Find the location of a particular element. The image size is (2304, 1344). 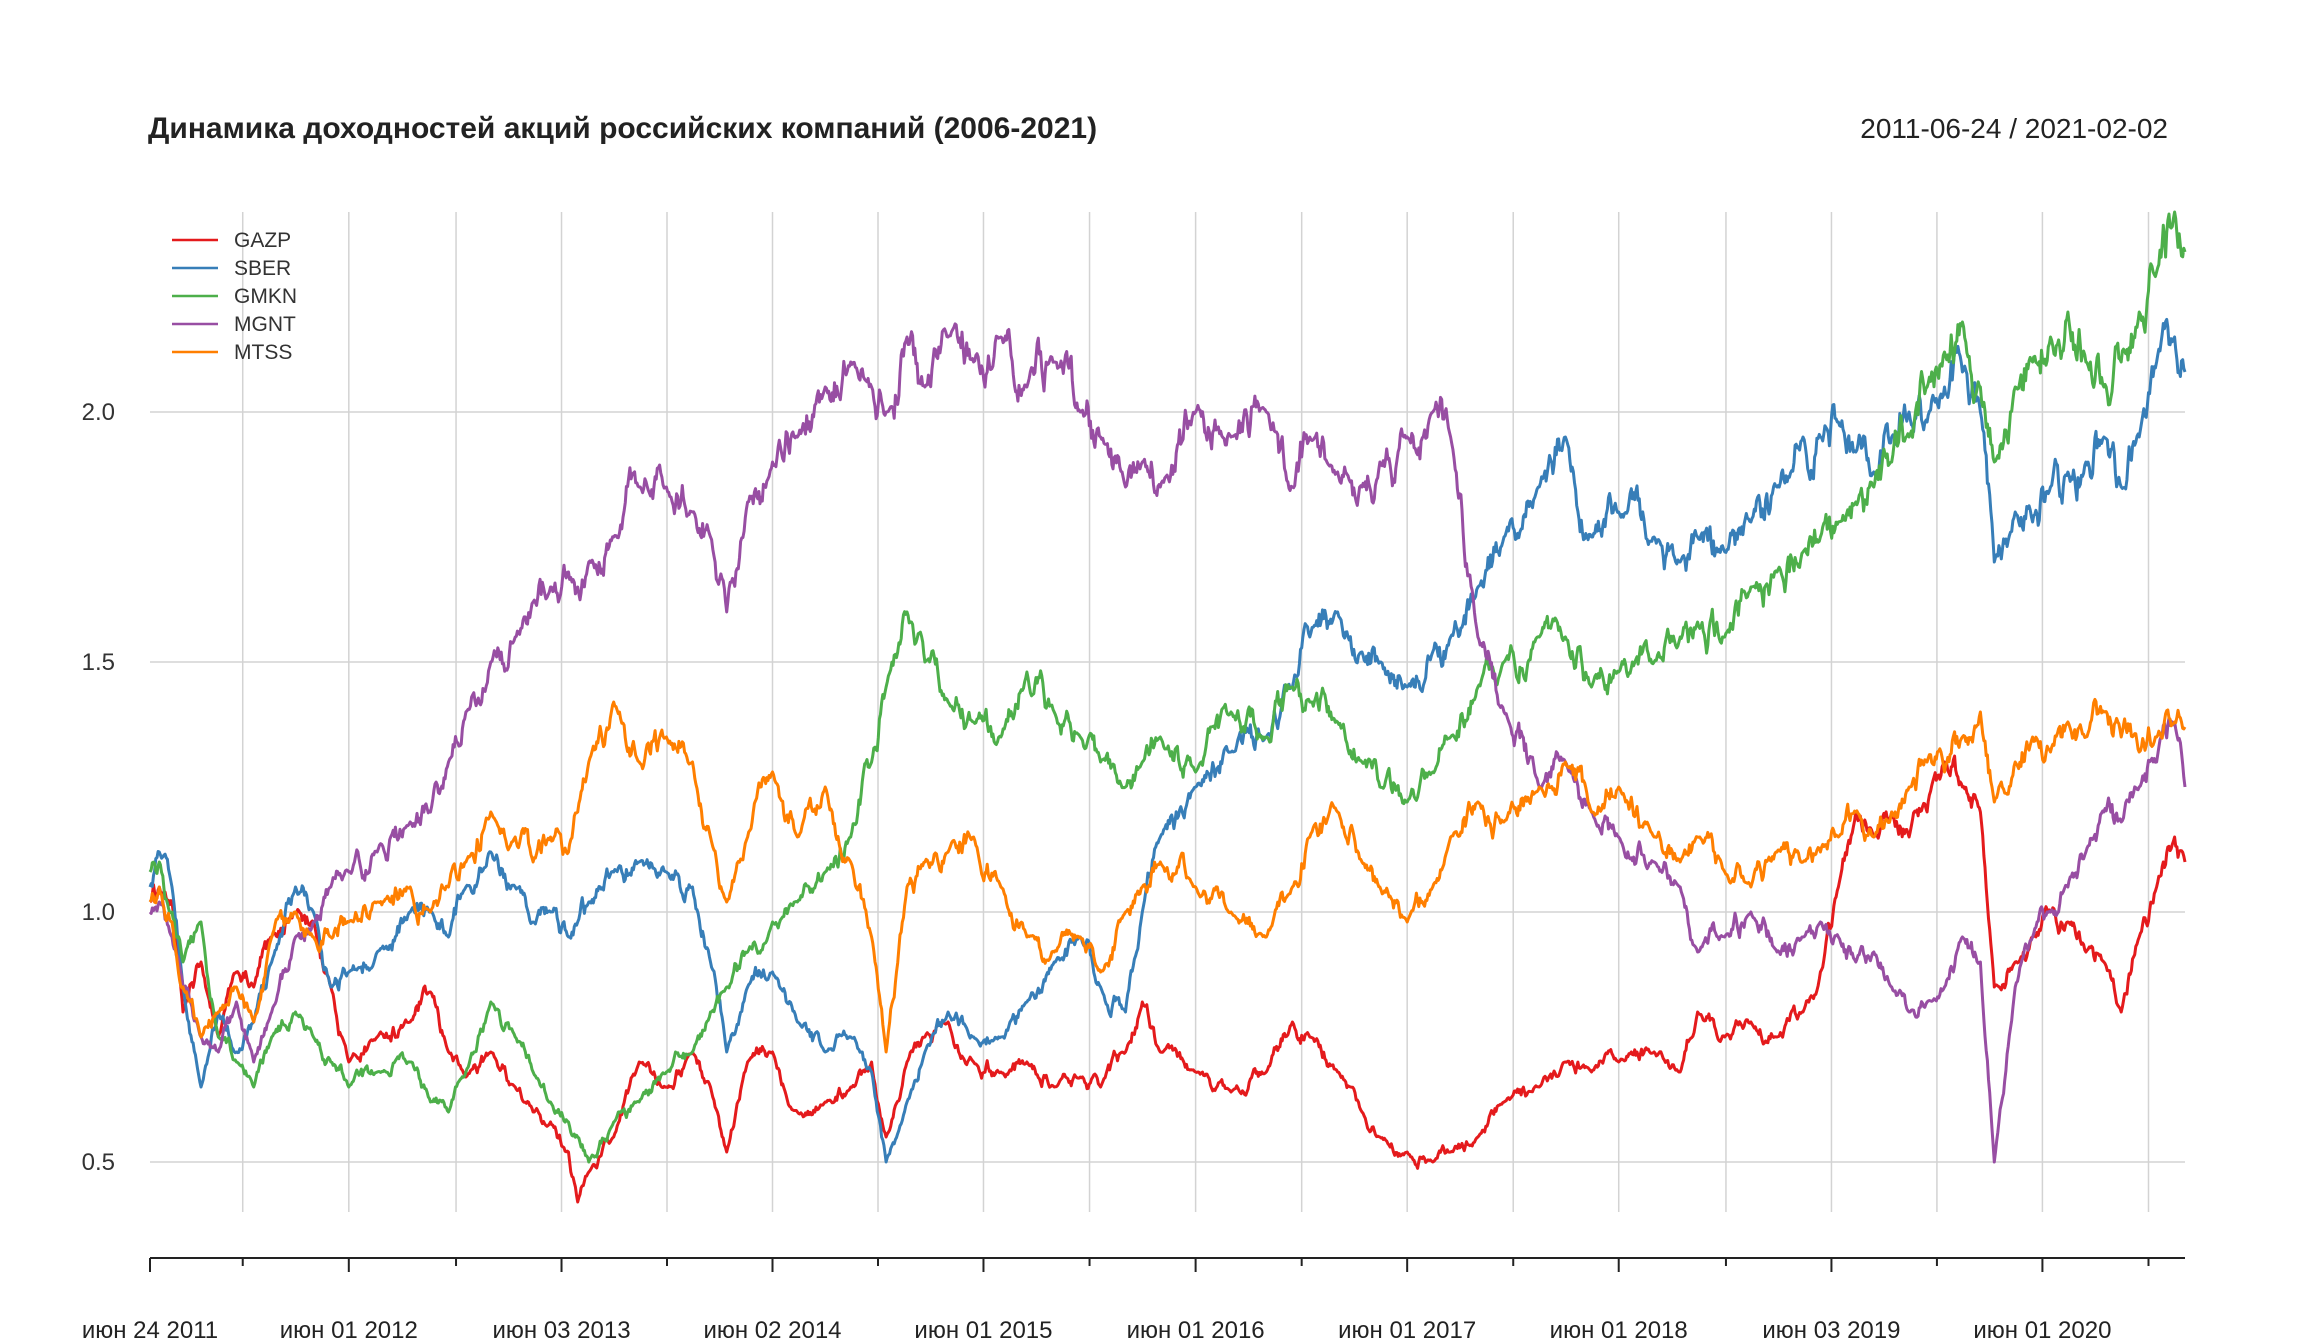

x-tick-label: июн 01 2012 is located at coordinates (349, 1330).